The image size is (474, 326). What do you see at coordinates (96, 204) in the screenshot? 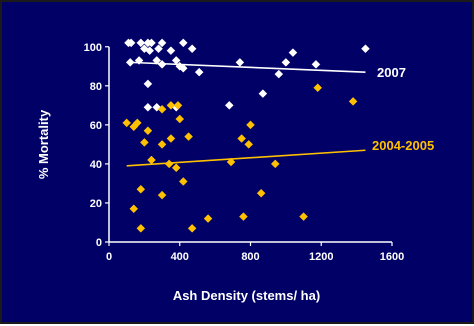
I see `y-tick-label: 20` at bounding box center [96, 204].